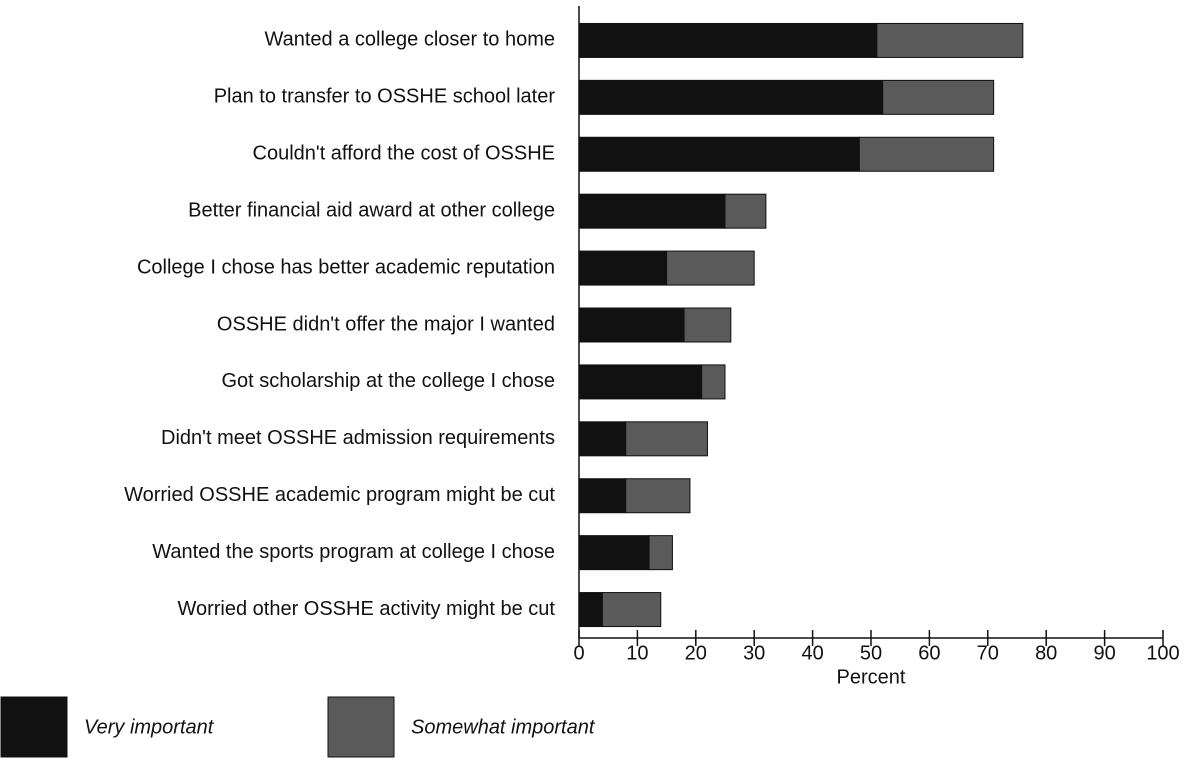 Image resolution: width=1185 pixels, height=774 pixels. I want to click on y-tick-label: OSSHE didn't offer the major I wanted, so click(386, 324).